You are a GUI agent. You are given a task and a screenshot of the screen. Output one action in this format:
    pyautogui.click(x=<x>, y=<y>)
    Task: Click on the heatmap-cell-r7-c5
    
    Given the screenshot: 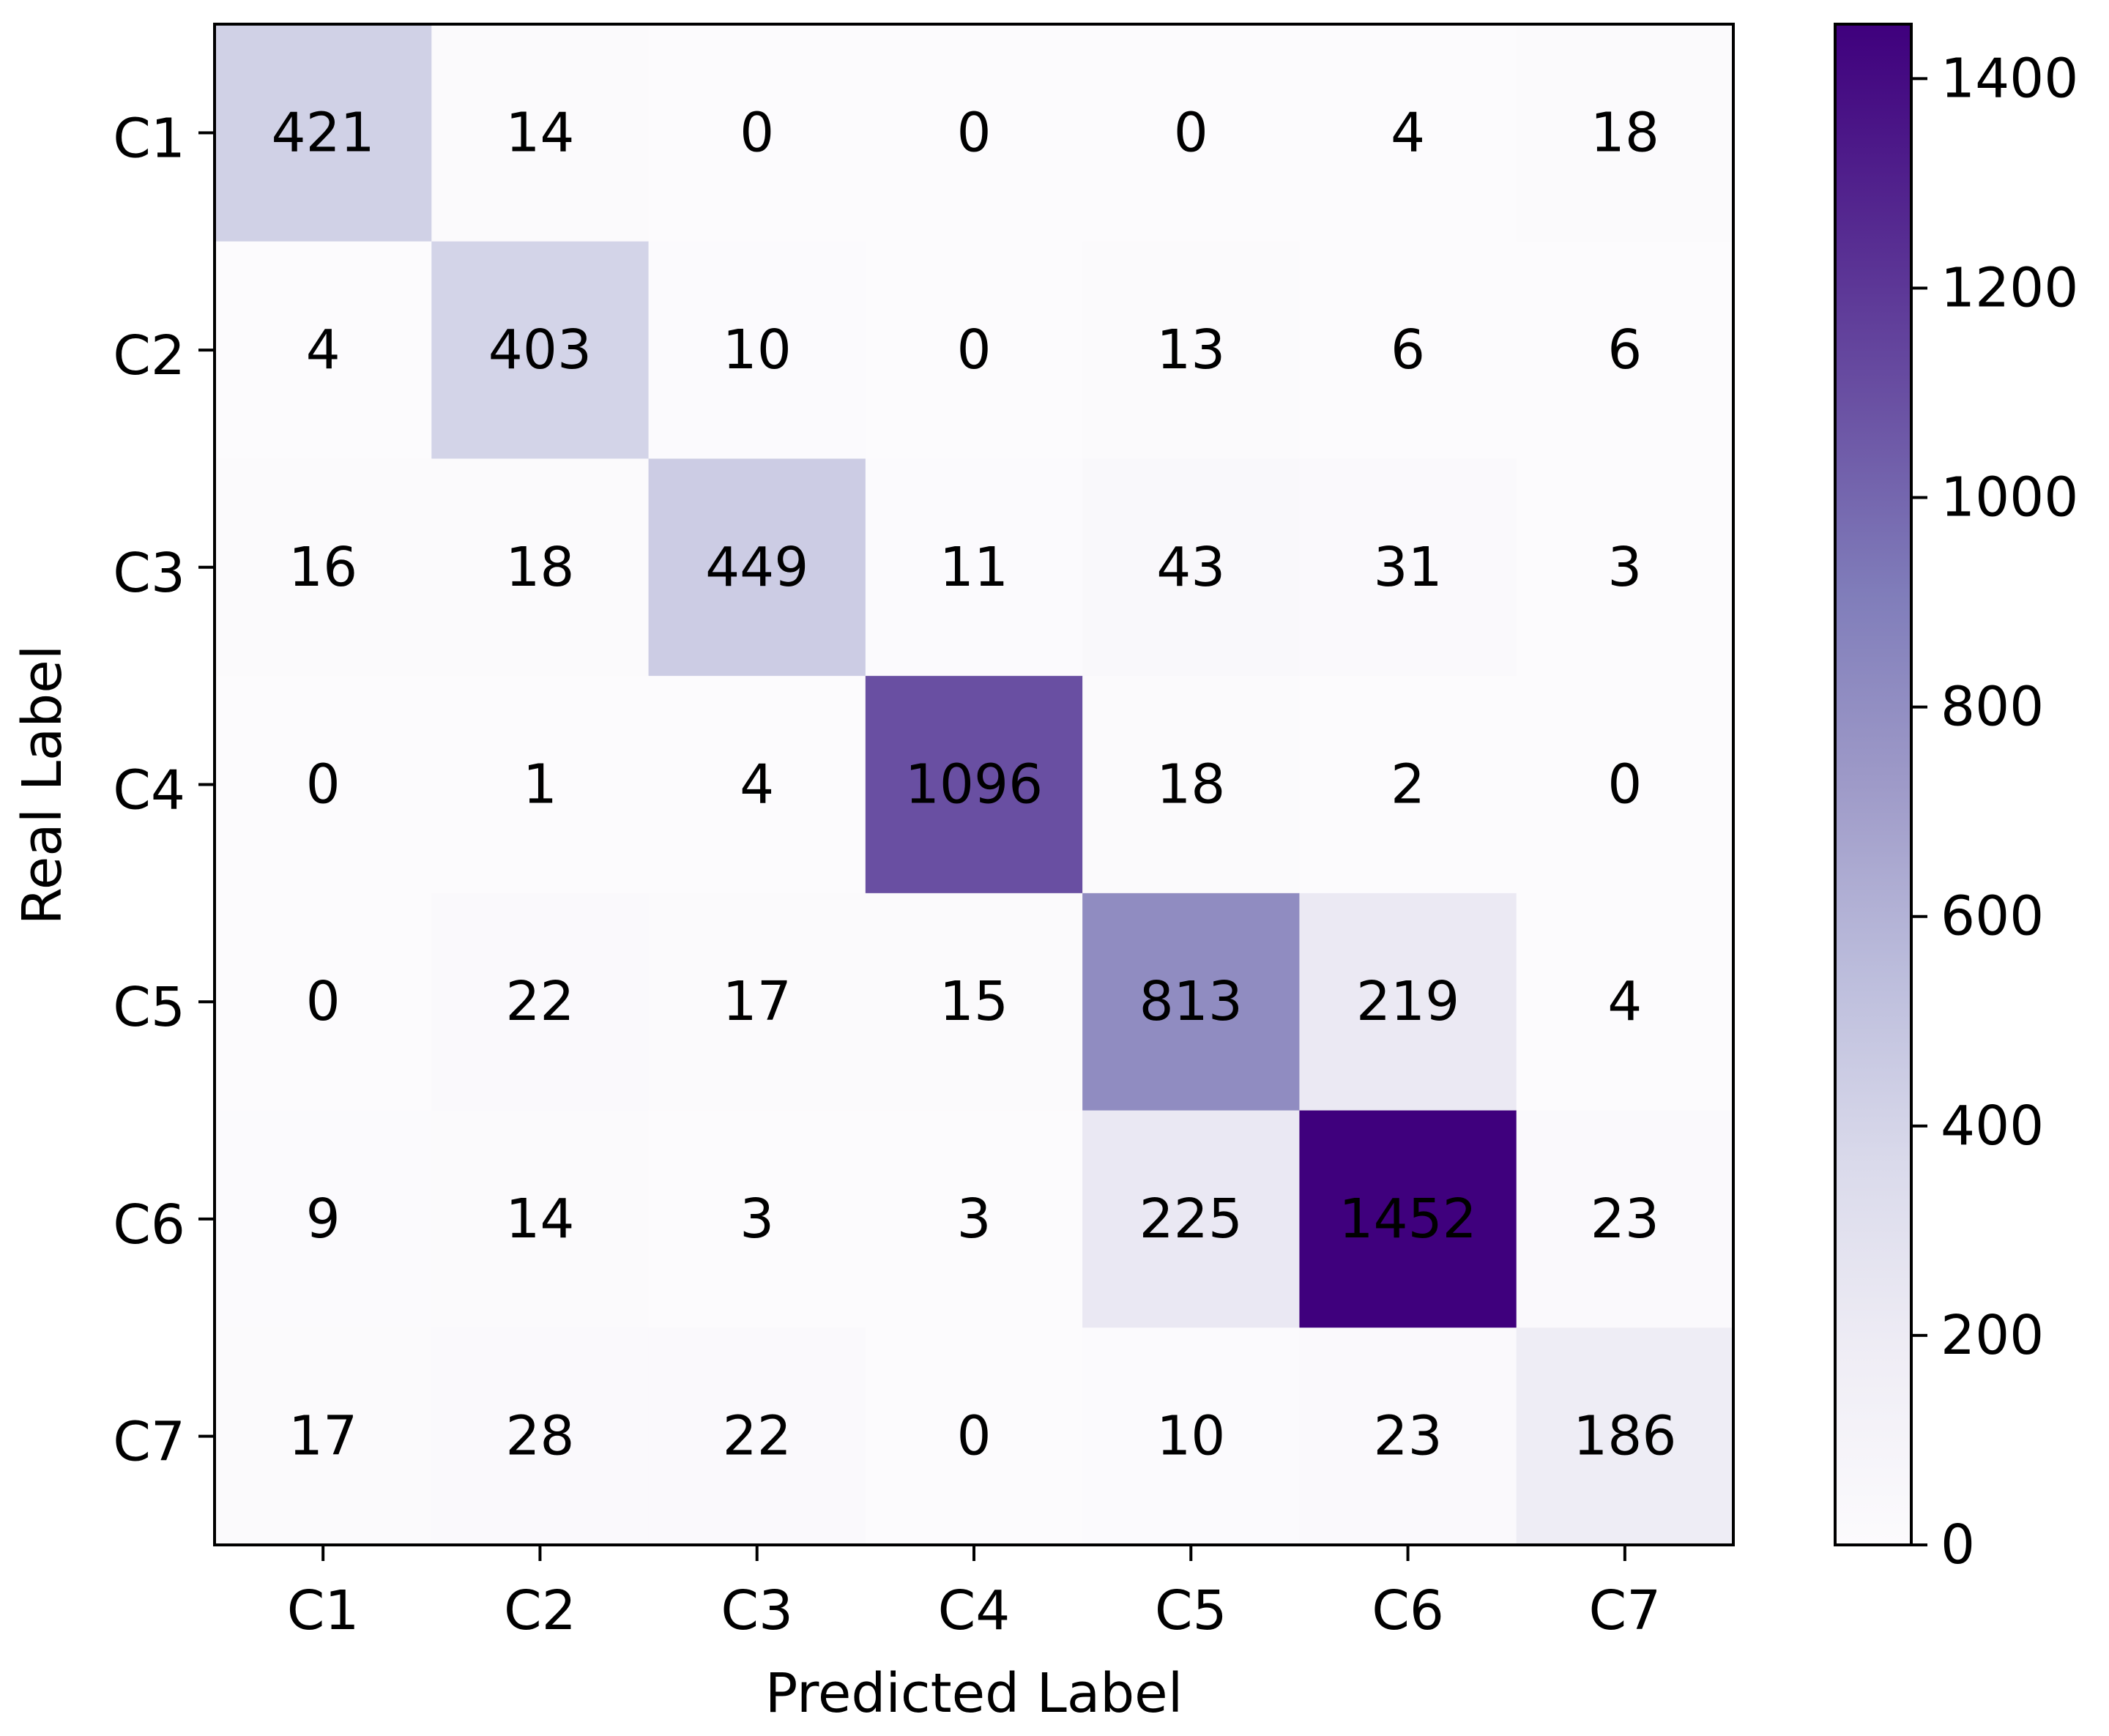 What is the action you would take?
    pyautogui.click(x=1191, y=1436)
    